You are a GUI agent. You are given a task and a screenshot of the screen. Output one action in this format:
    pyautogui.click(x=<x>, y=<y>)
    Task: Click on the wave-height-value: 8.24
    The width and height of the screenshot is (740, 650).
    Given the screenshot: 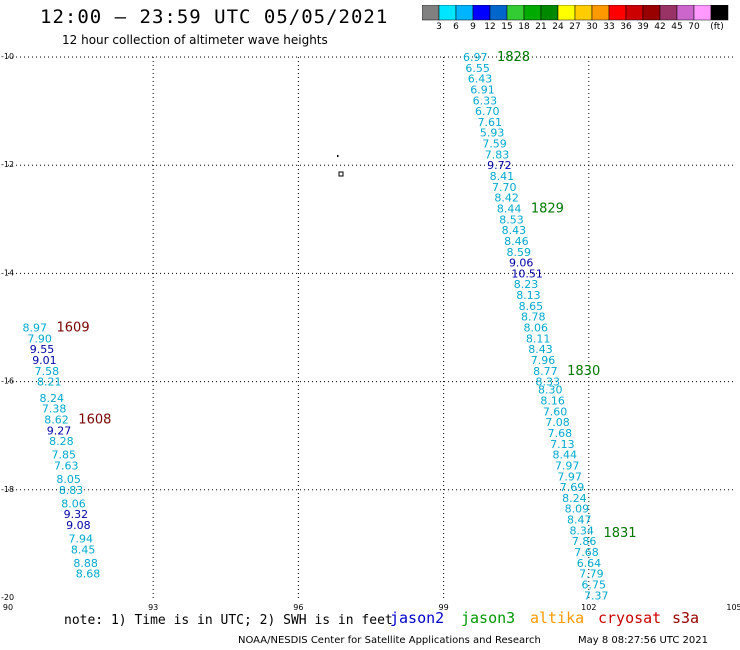 What is the action you would take?
    pyautogui.click(x=574, y=498)
    